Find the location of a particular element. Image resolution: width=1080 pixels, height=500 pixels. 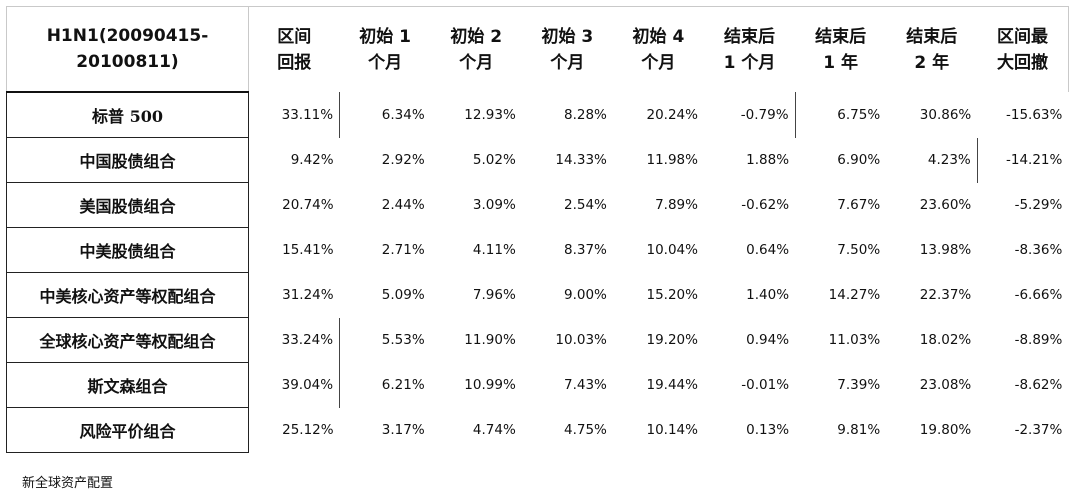

table-cell: 5.53% is located at coordinates (403, 340).